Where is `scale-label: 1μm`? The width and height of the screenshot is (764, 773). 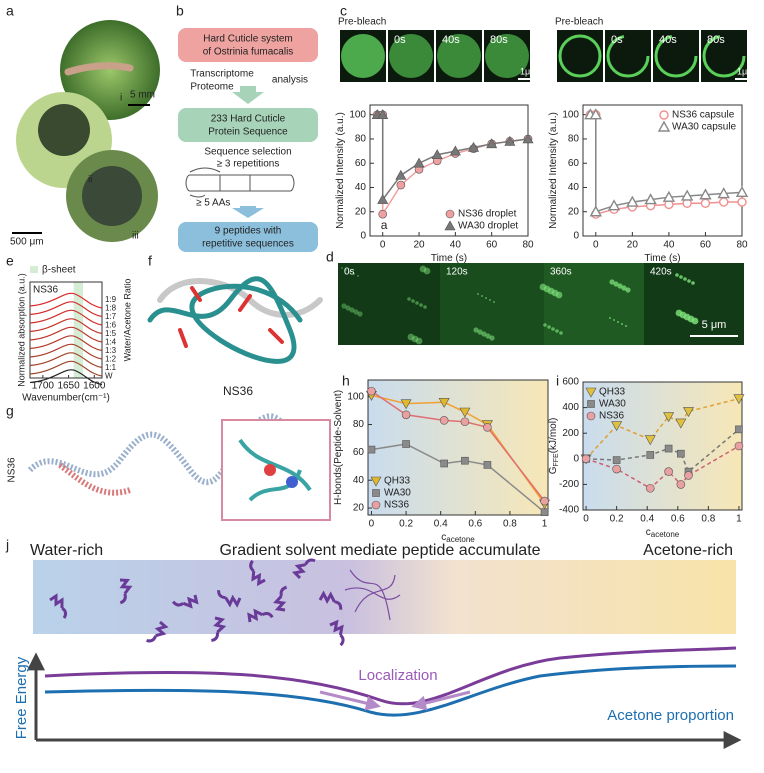
scale-label: 1μm is located at coordinates (746, 71).